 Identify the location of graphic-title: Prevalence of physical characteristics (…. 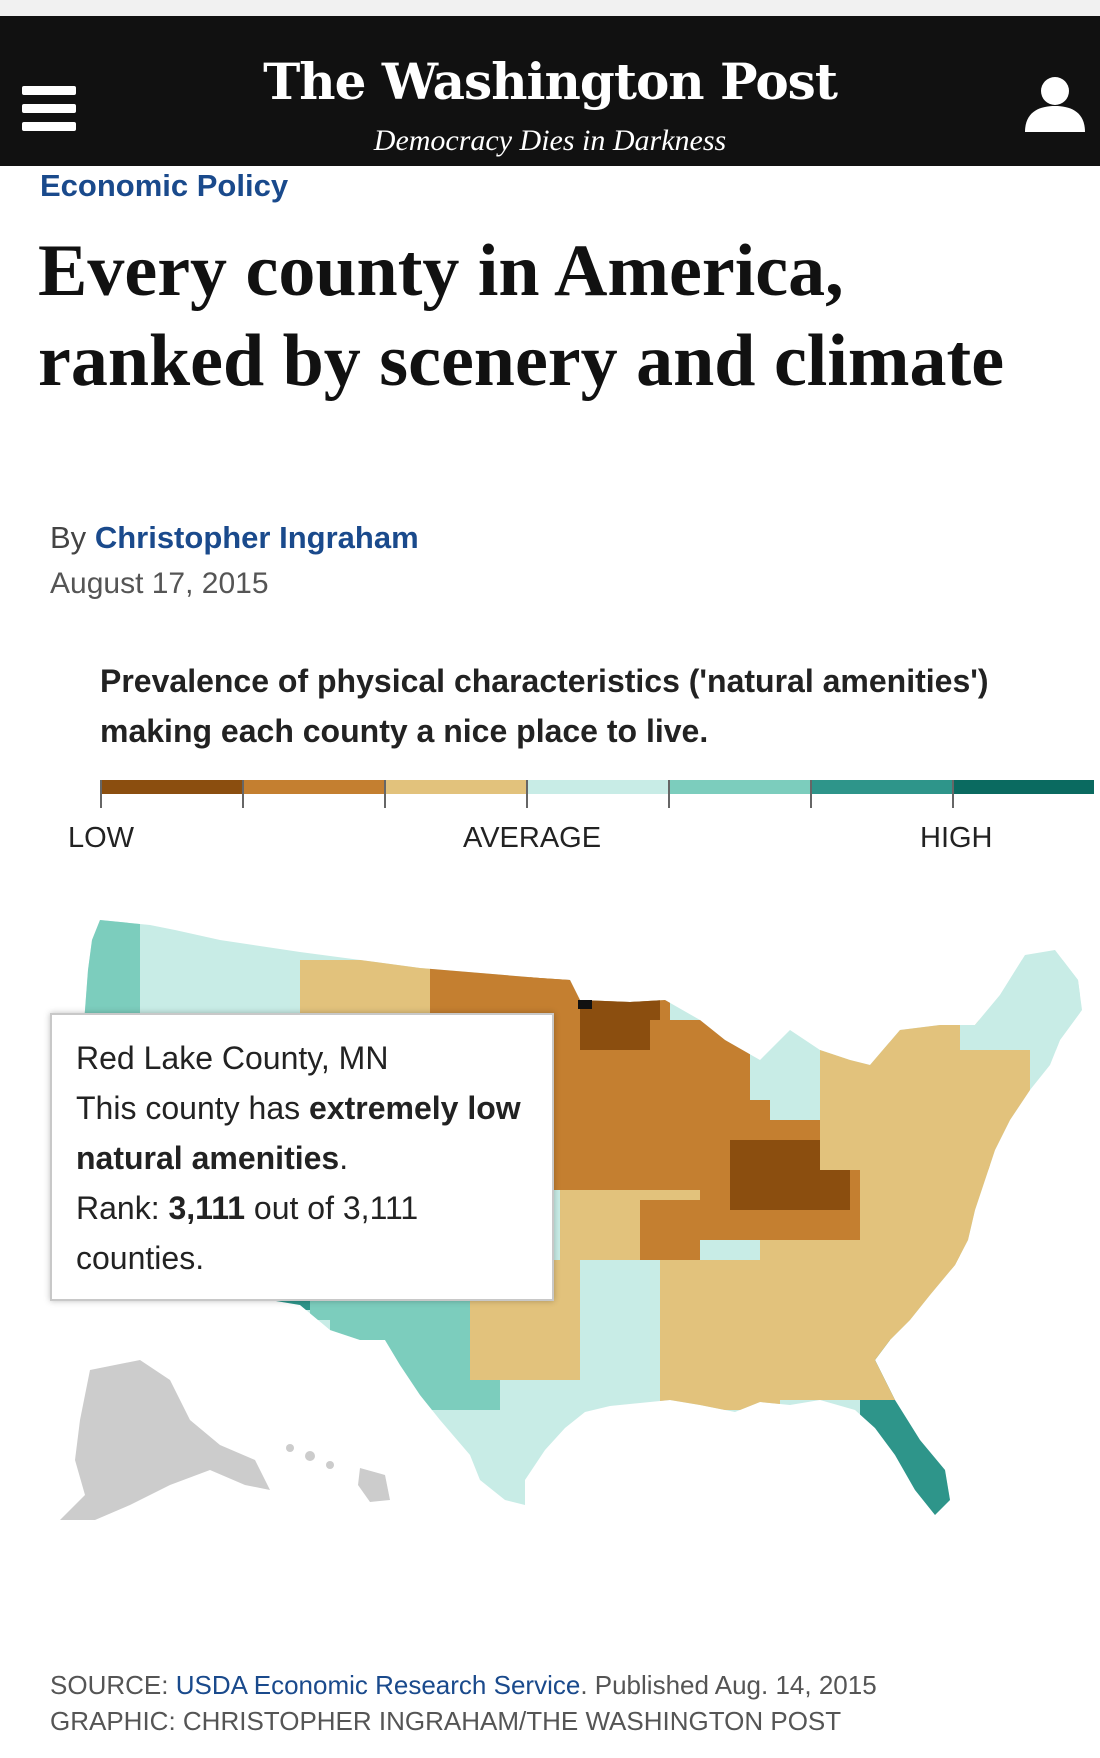
(544, 706).